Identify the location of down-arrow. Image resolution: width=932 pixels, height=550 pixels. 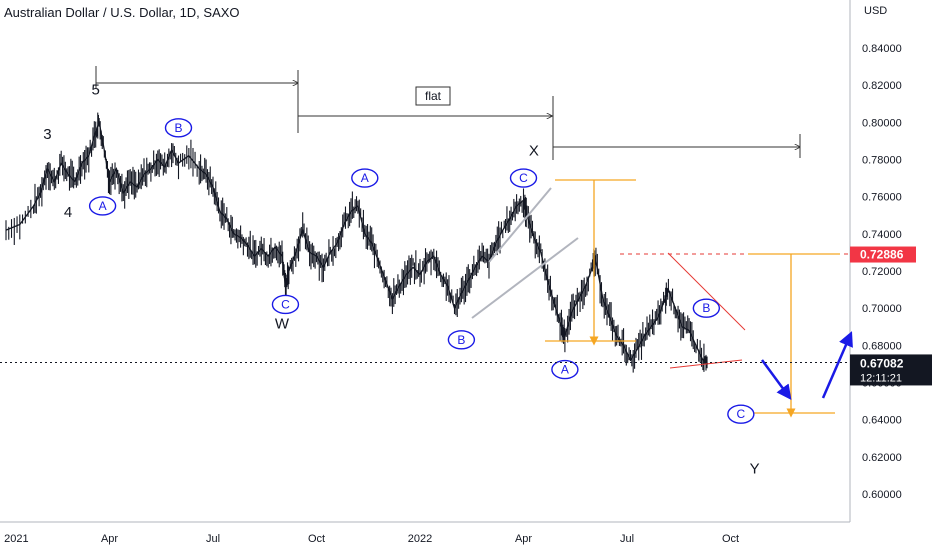
(776, 380).